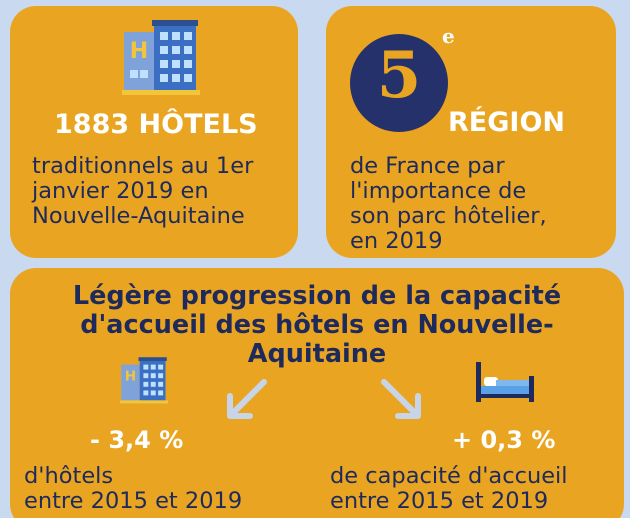 This screenshot has height=518, width=630. Describe the element at coordinates (505, 382) in the screenshot. I see `bed-icon` at that location.